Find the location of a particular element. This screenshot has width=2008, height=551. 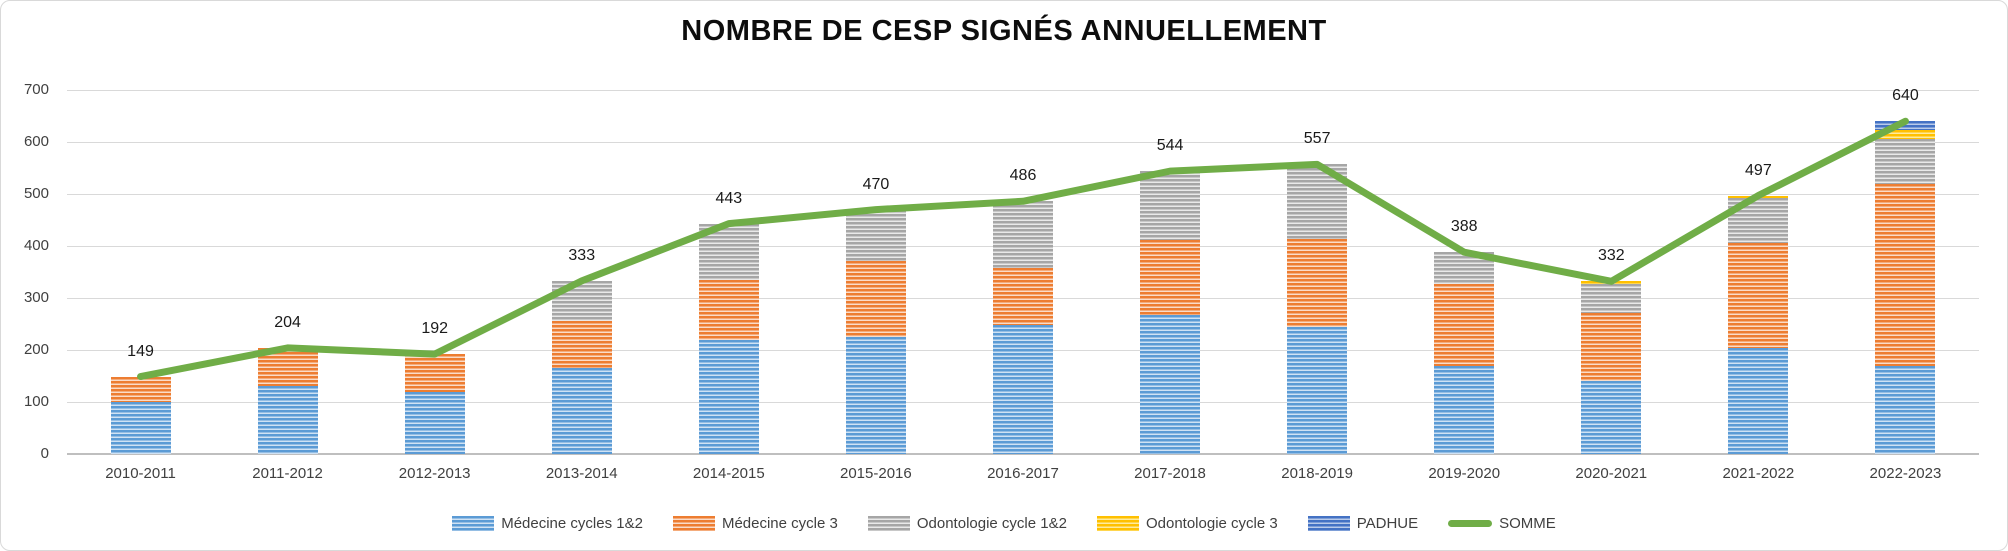

x-axis-label: 2018-2019 is located at coordinates (1317, 473).